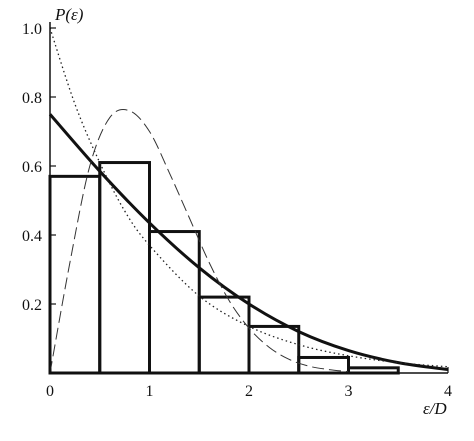 The image size is (474, 441). I want to click on x-tick-label: 3, so click(349, 391).